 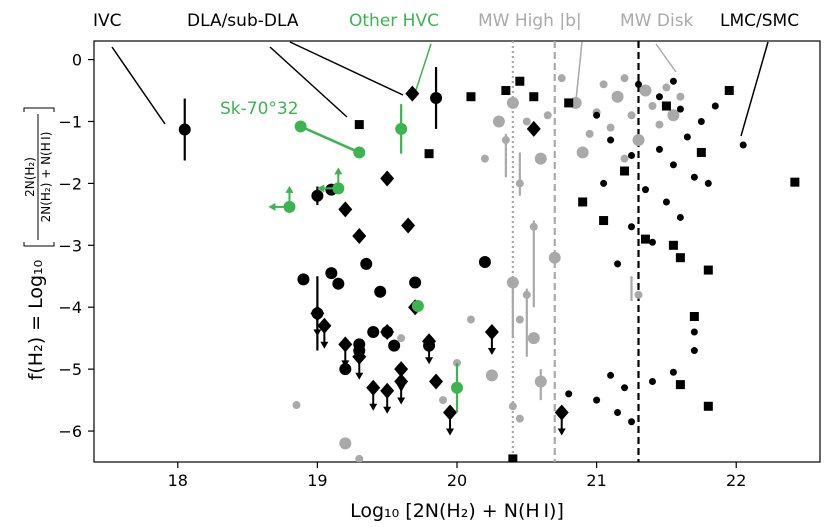 What do you see at coordinates (530, 21) in the screenshot?
I see `label-mw-high-b: MW High |b|` at bounding box center [530, 21].